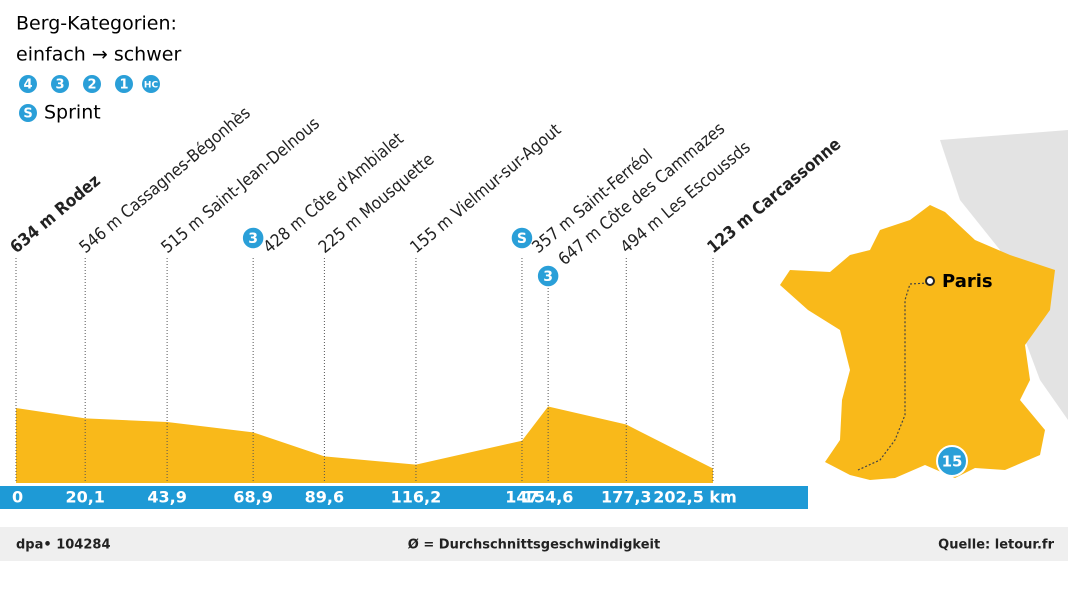 The width and height of the screenshot is (1068, 600). What do you see at coordinates (63, 545) in the screenshot?
I see `footer-left: dpa• 104284` at bounding box center [63, 545].